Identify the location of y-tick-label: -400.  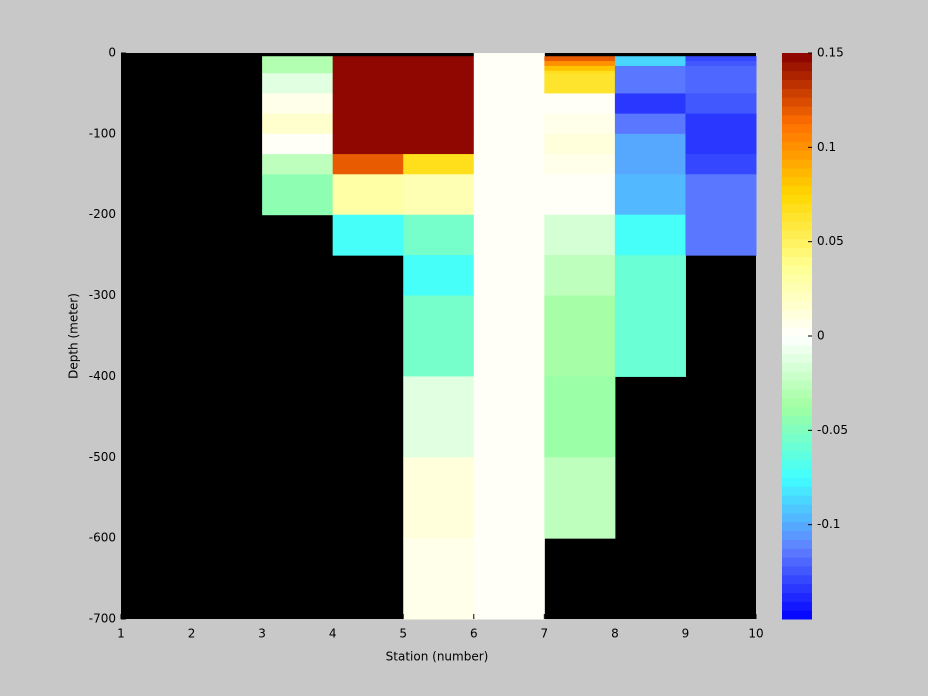
(102, 376).